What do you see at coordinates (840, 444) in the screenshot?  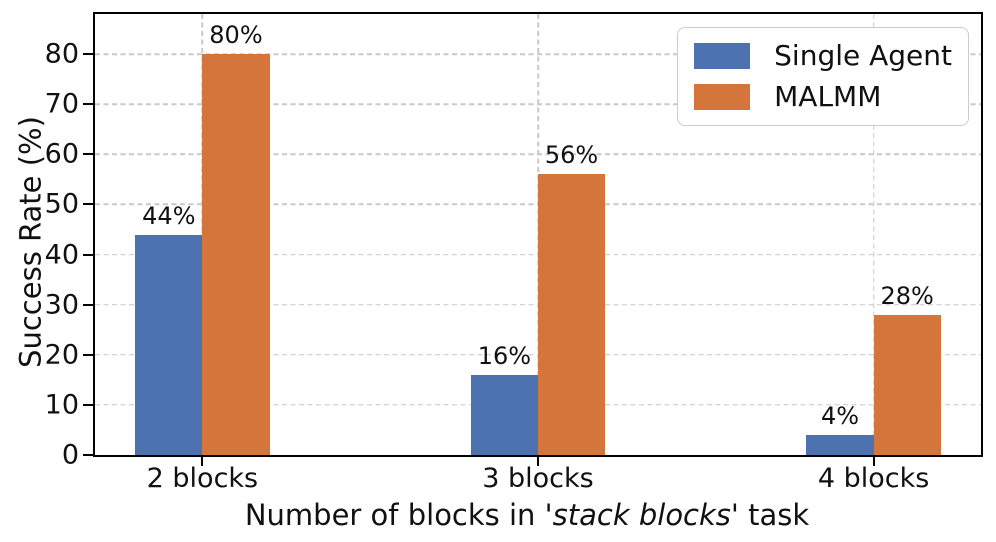 I see `bar-single-agent-4-blocks` at bounding box center [840, 444].